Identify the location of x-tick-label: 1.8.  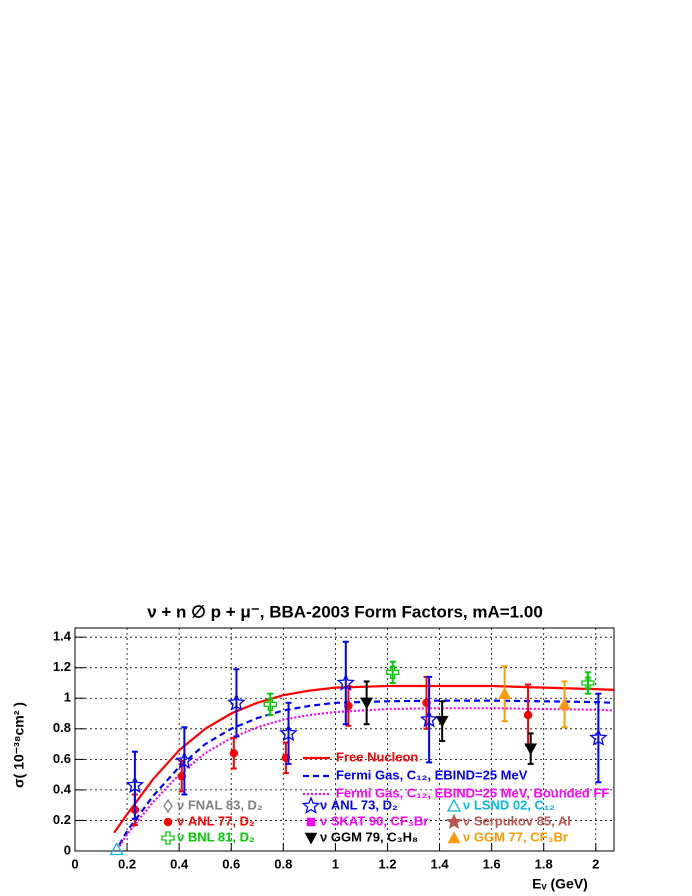
(544, 863).